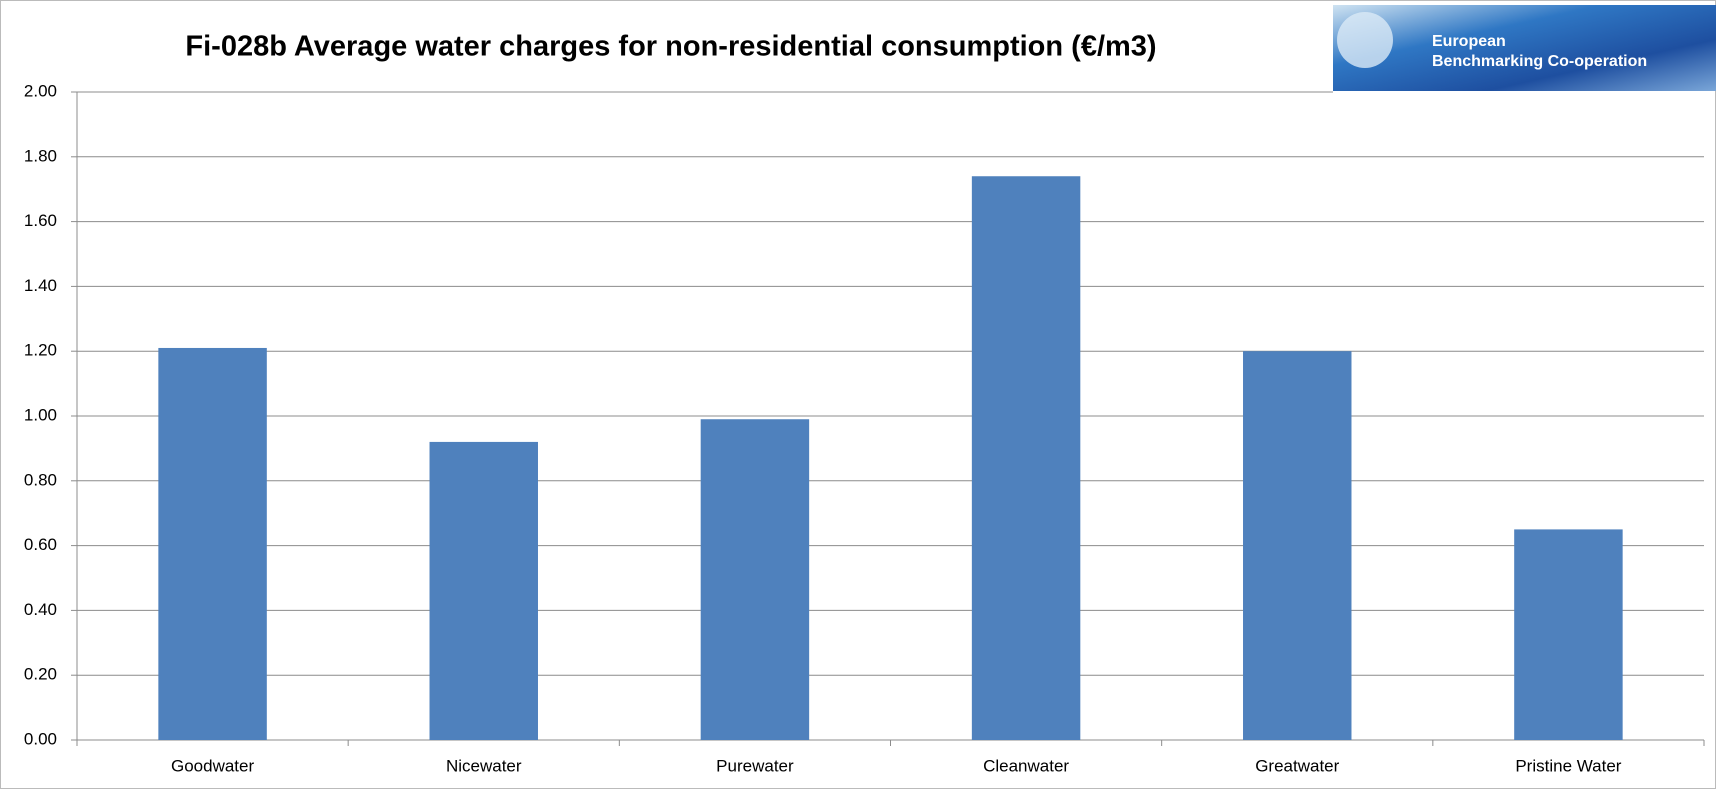 This screenshot has width=1716, height=789. Describe the element at coordinates (1539, 61) in the screenshot. I see `logo-text: Benchmarking Co-operation` at that location.